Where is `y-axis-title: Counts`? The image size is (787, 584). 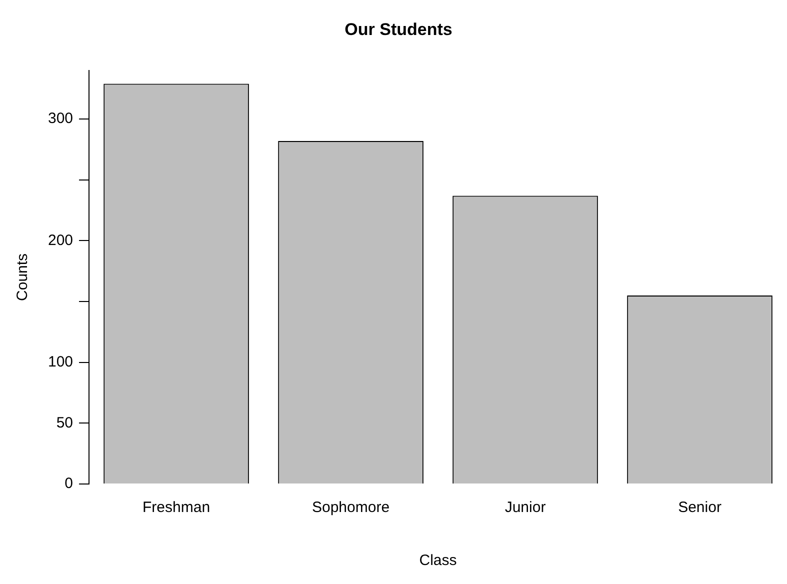
y-axis-title: Counts is located at coordinates (23, 277).